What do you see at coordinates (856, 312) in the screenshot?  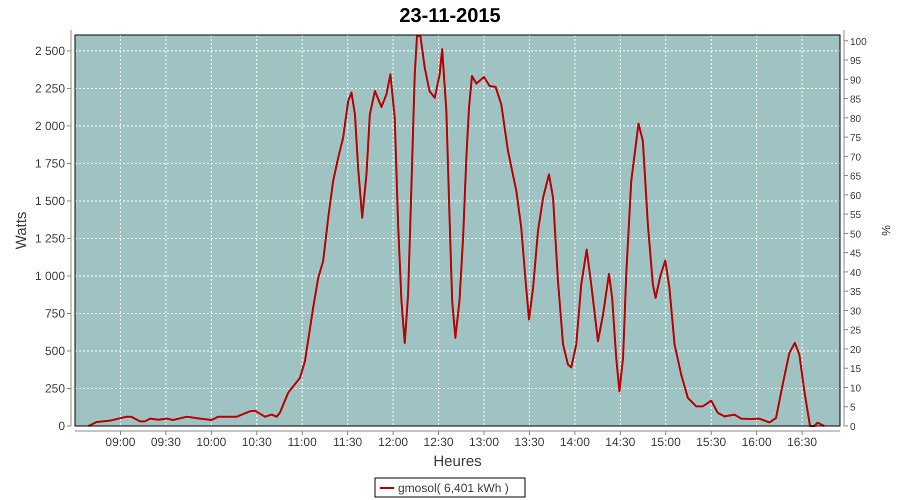 I see `y2-tick-label: 30` at bounding box center [856, 312].